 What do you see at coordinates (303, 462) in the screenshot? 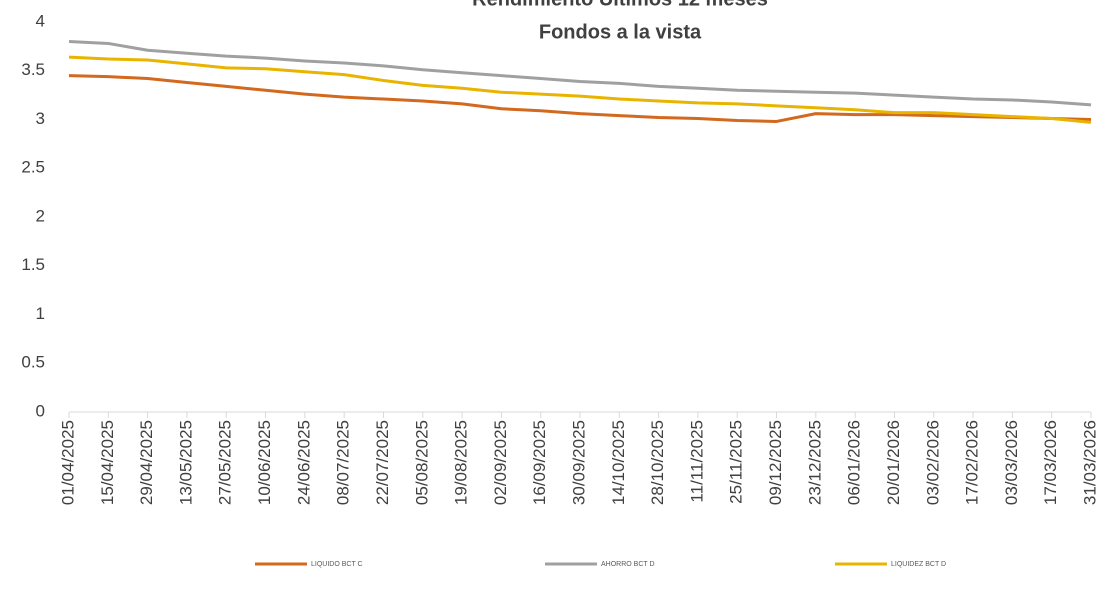
I see `x-tick-label: 24/06/2025` at bounding box center [303, 462].